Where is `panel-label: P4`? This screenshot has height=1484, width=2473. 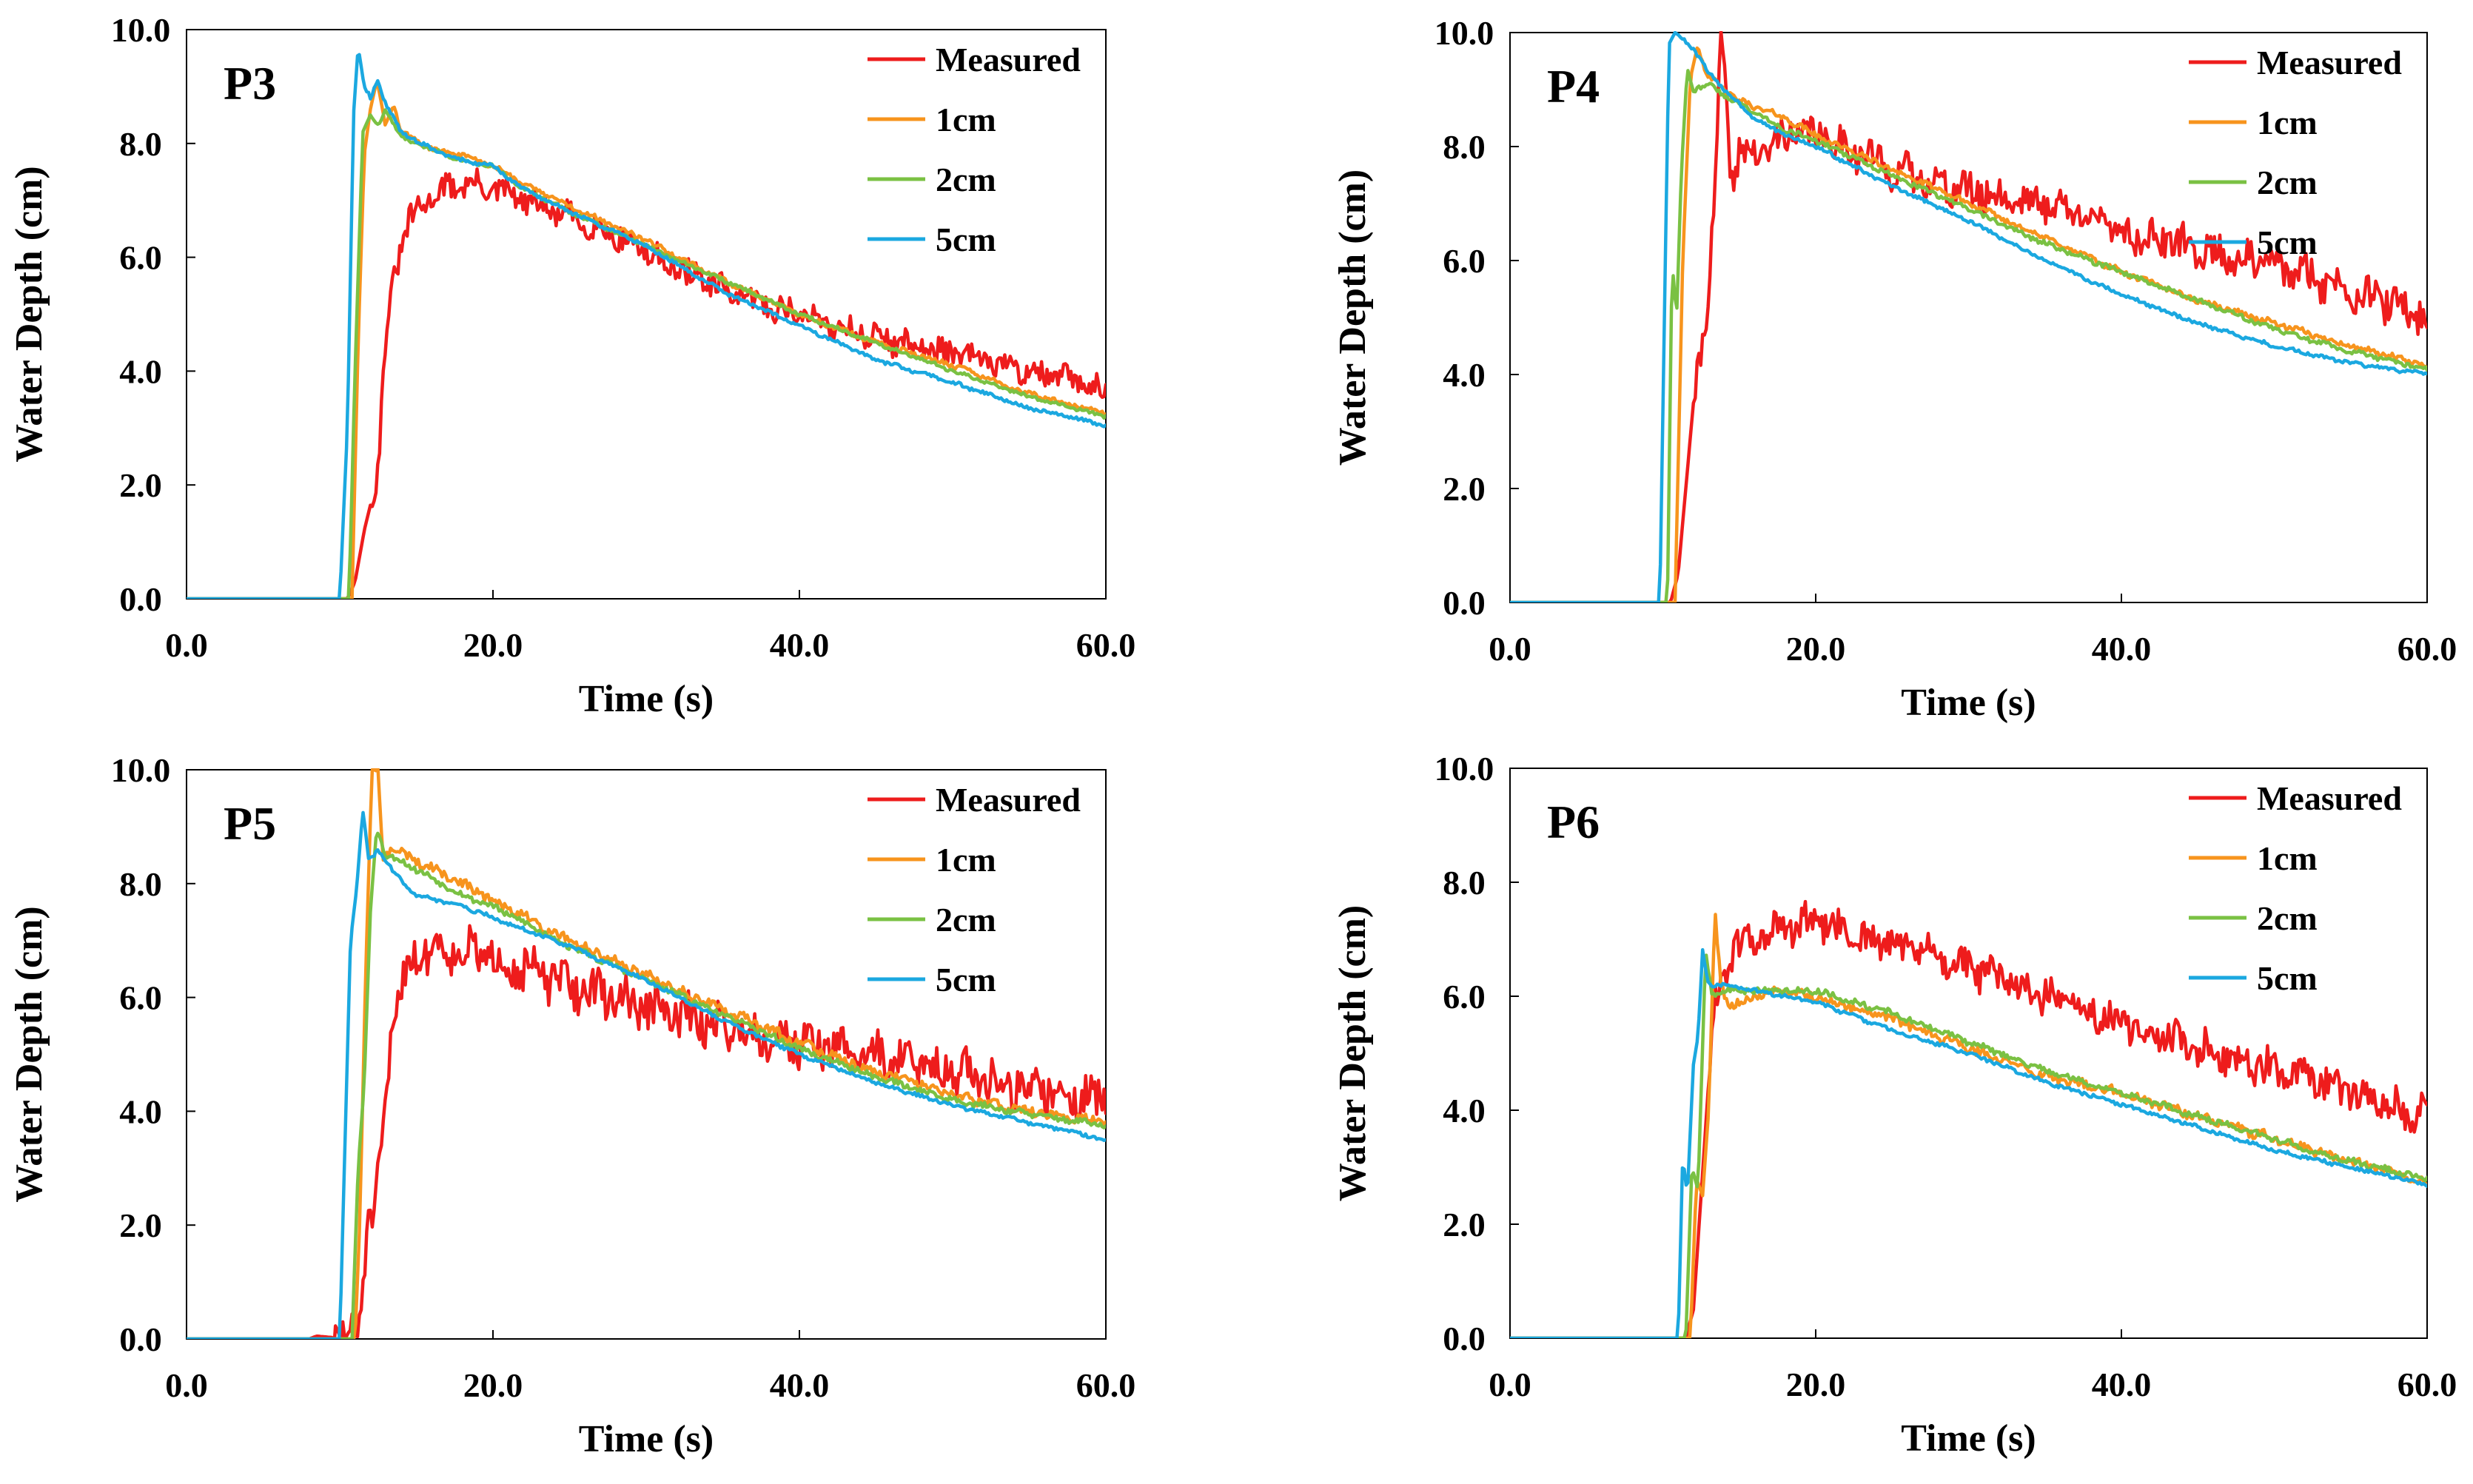
panel-label: P4 is located at coordinates (1573, 86).